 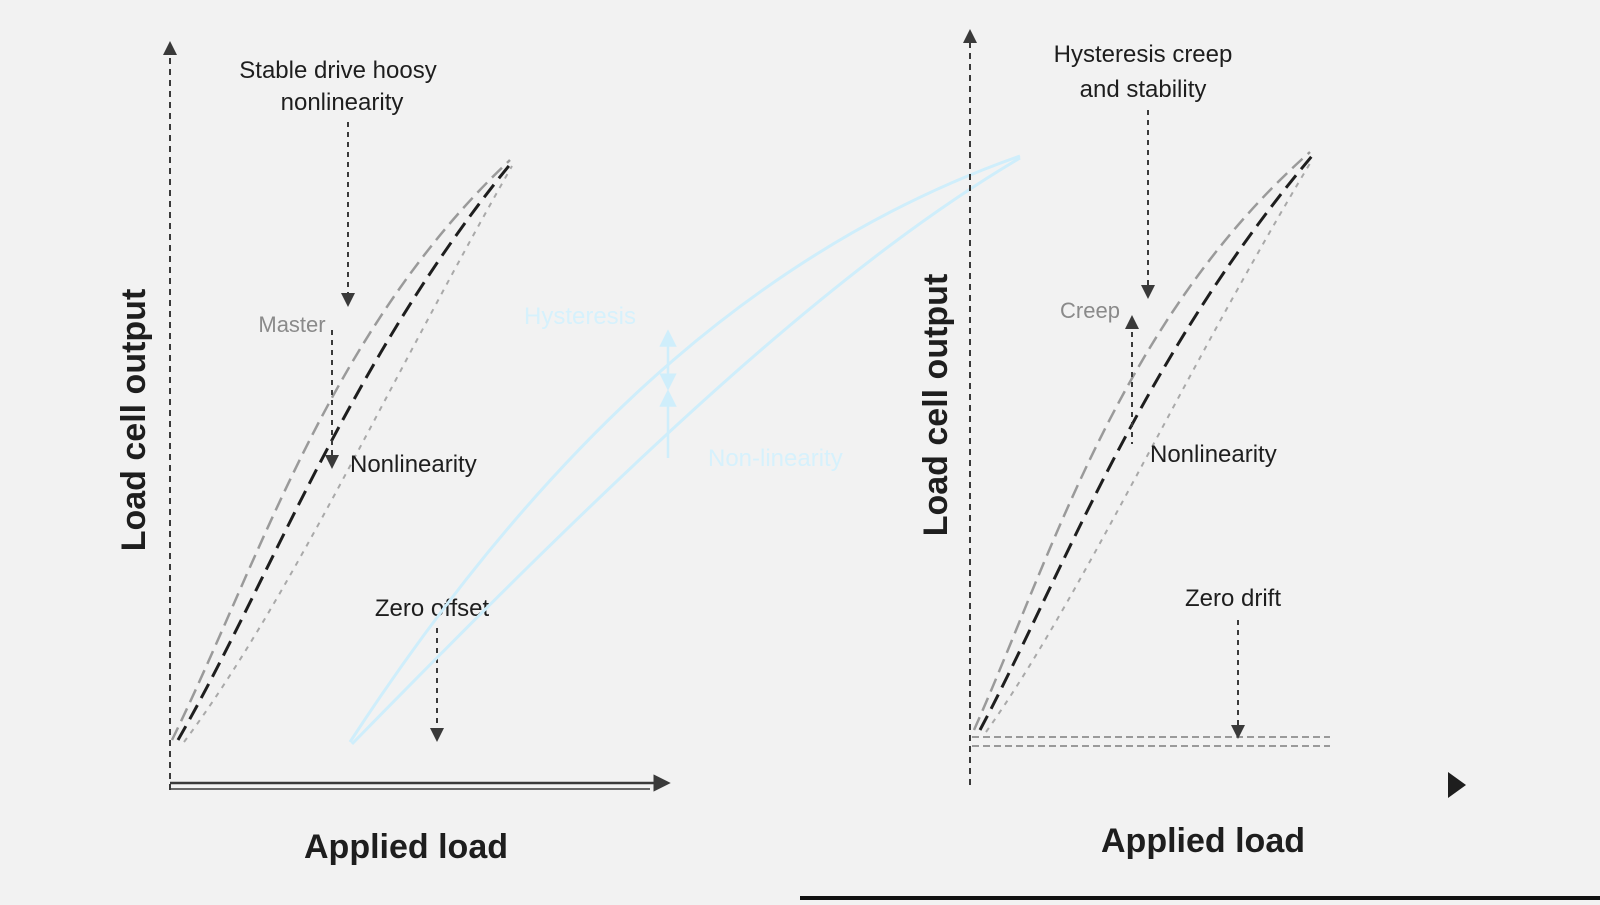 I want to click on right-main-black-curve, so click(x=1146, y=443).